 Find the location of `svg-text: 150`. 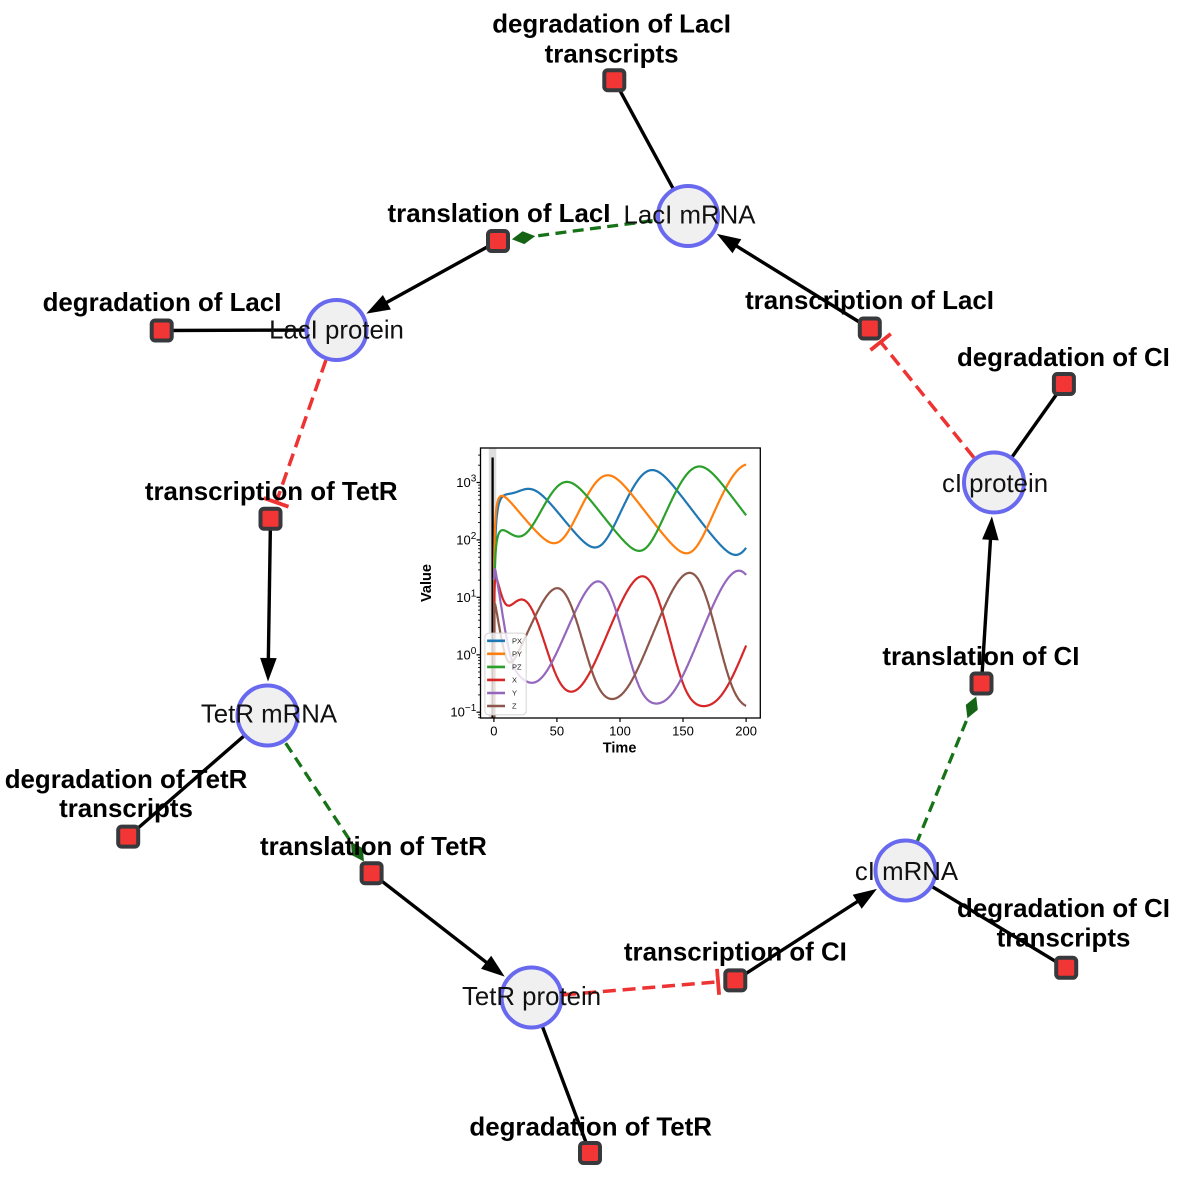

svg-text: 150 is located at coordinates (683, 731).